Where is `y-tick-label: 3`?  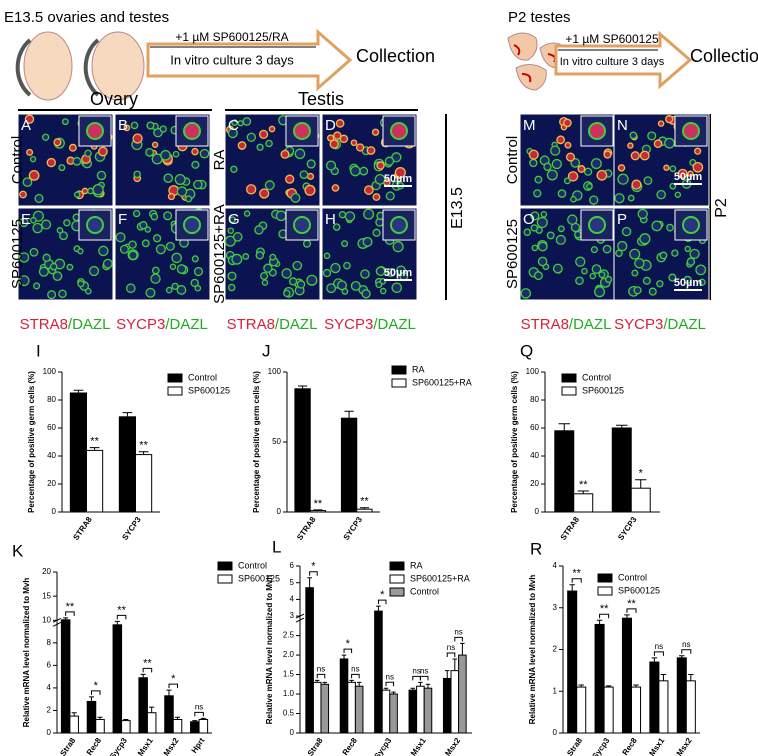 y-tick-label: 3 is located at coordinates (555, 607).